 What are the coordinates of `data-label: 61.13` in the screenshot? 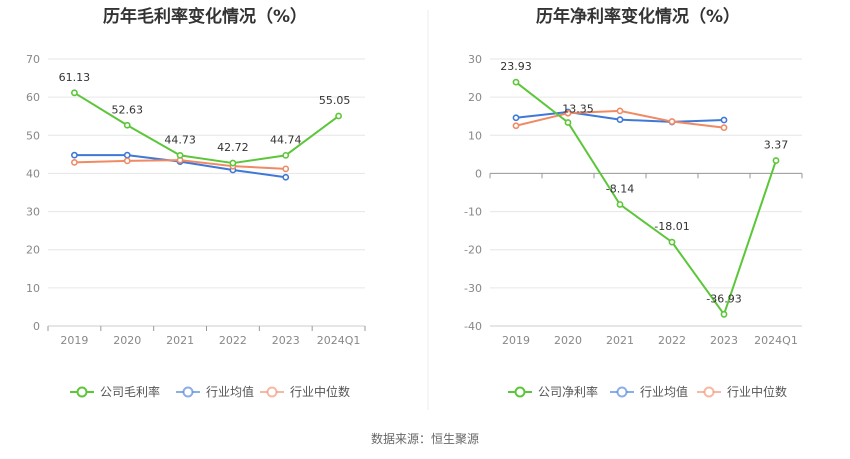 It's located at (75, 77).